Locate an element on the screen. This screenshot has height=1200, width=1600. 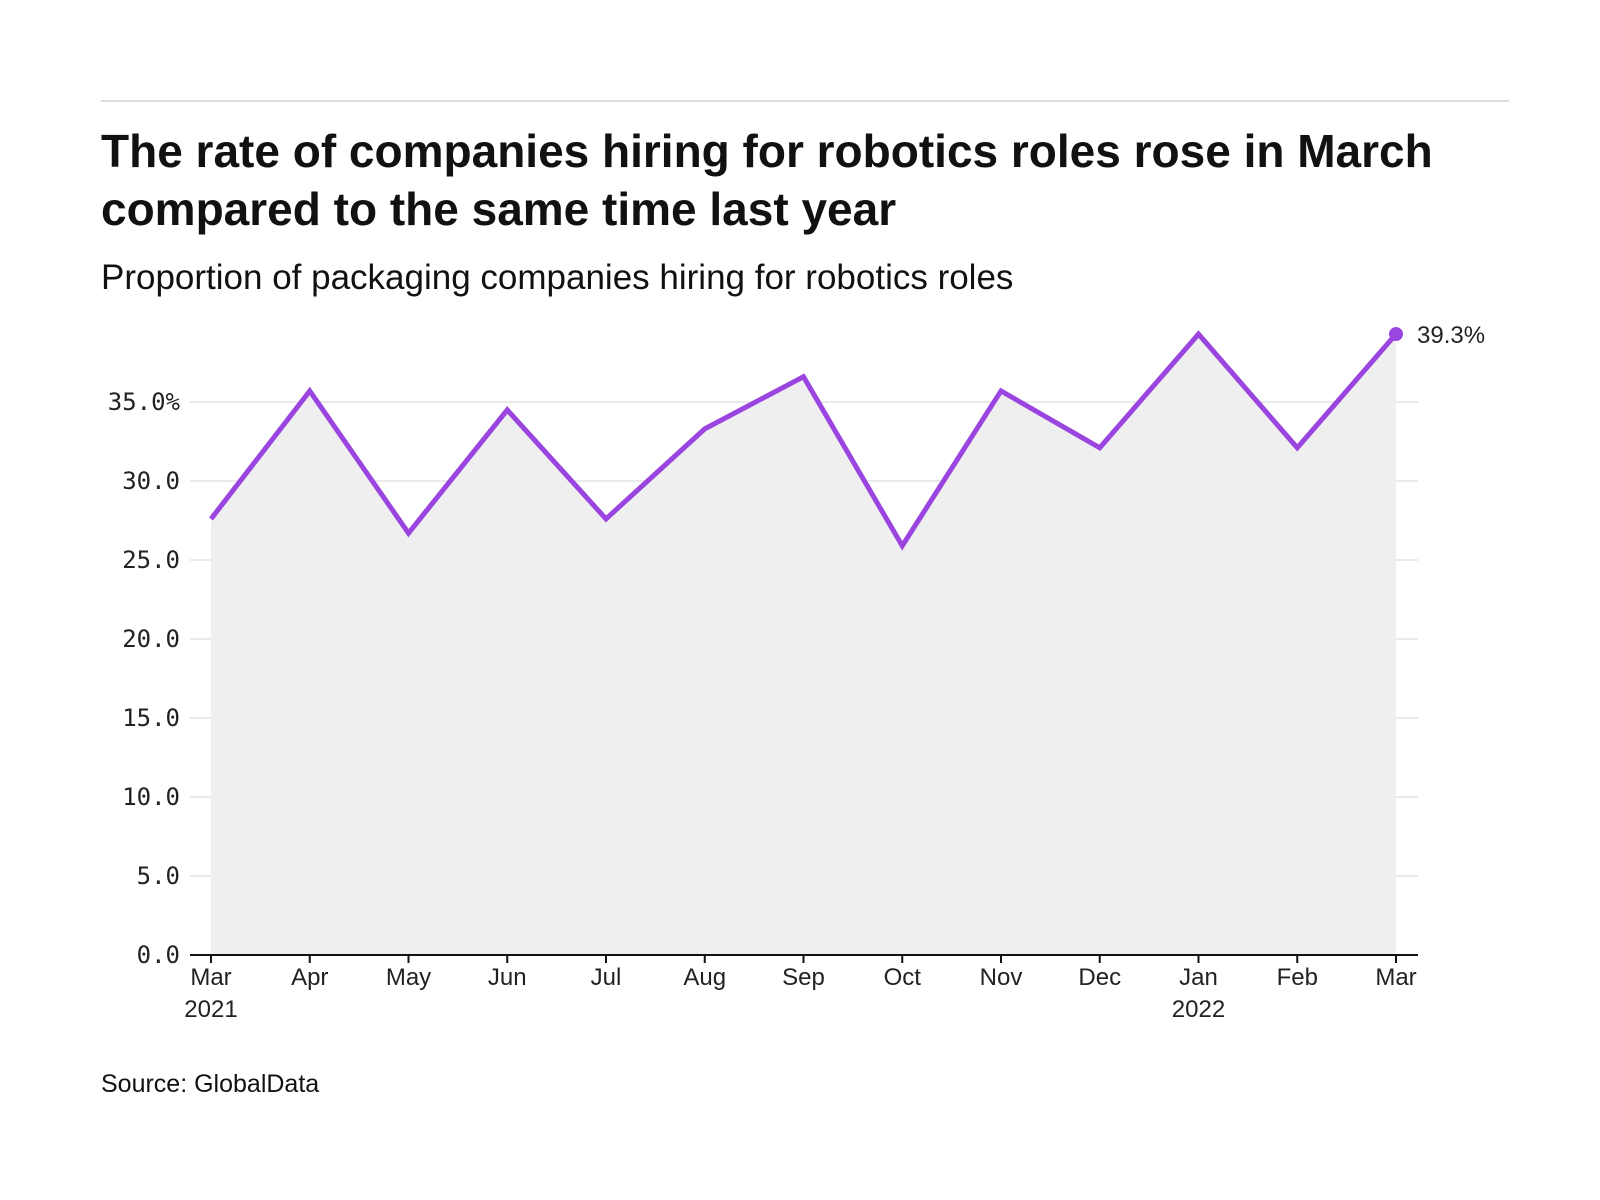
x-tick-year-label: 2021 is located at coordinates (210, 1009).